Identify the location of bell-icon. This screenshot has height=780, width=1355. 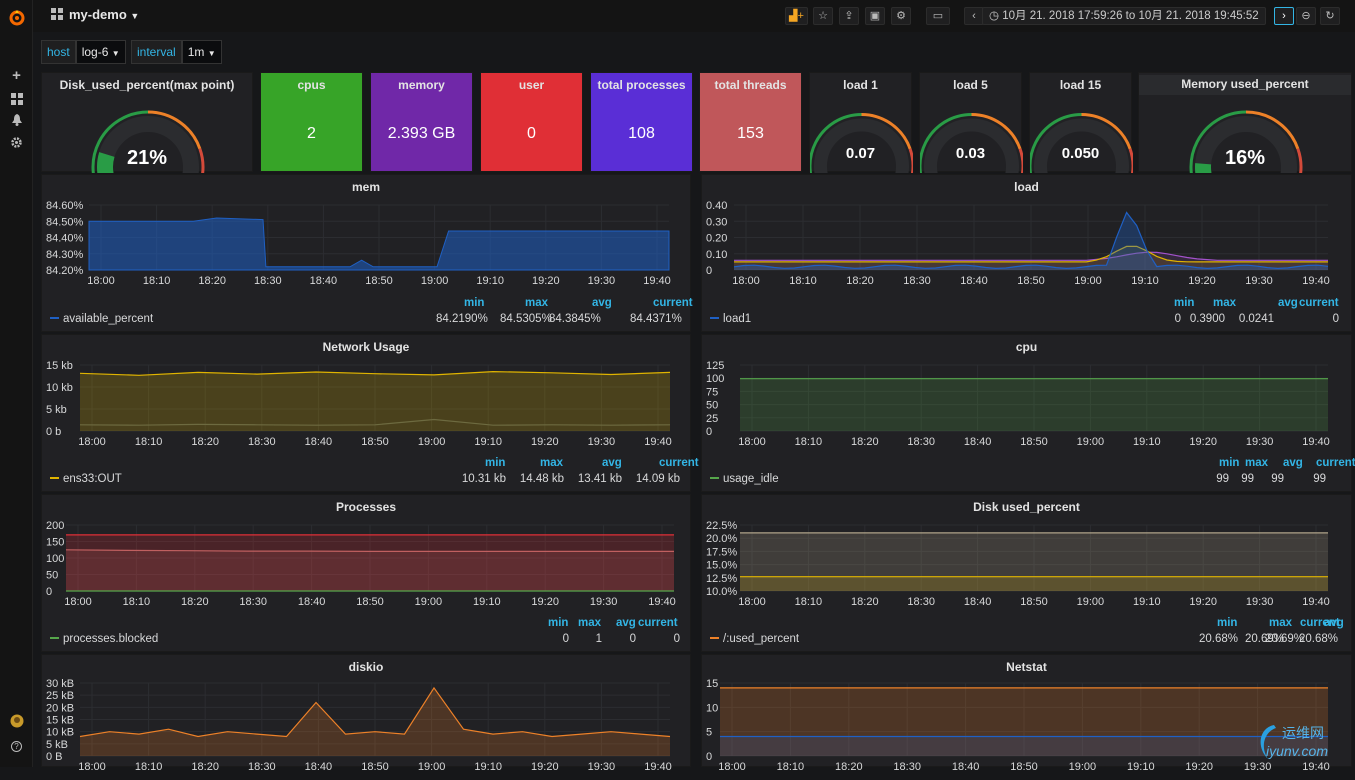
(16, 121).